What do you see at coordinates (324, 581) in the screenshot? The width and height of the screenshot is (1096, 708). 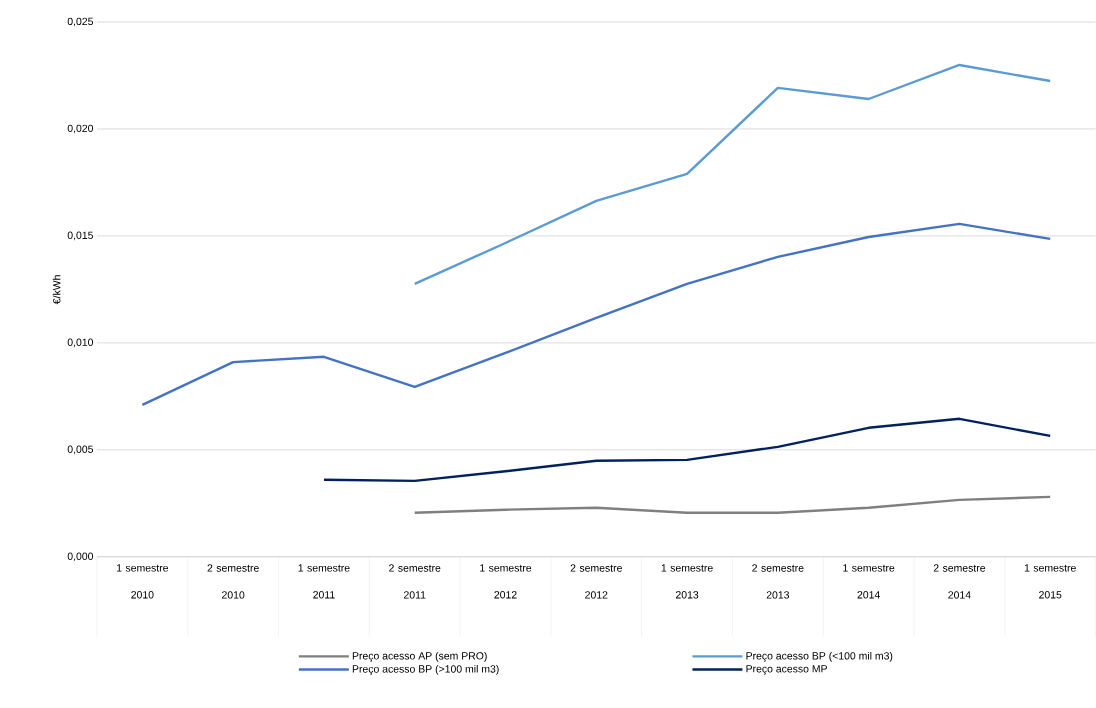 I see `category-label: 1 semestre 2011` at bounding box center [324, 581].